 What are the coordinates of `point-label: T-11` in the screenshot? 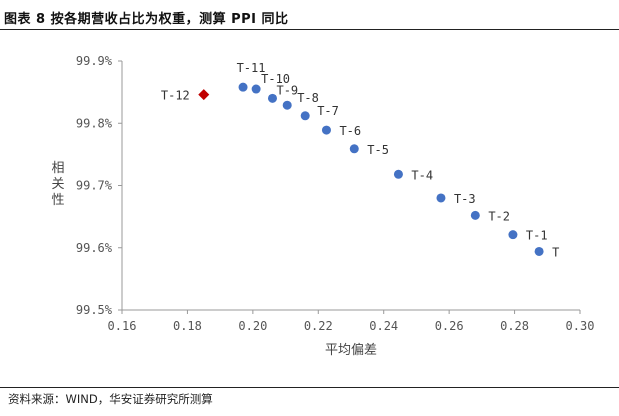 It's located at (251, 68).